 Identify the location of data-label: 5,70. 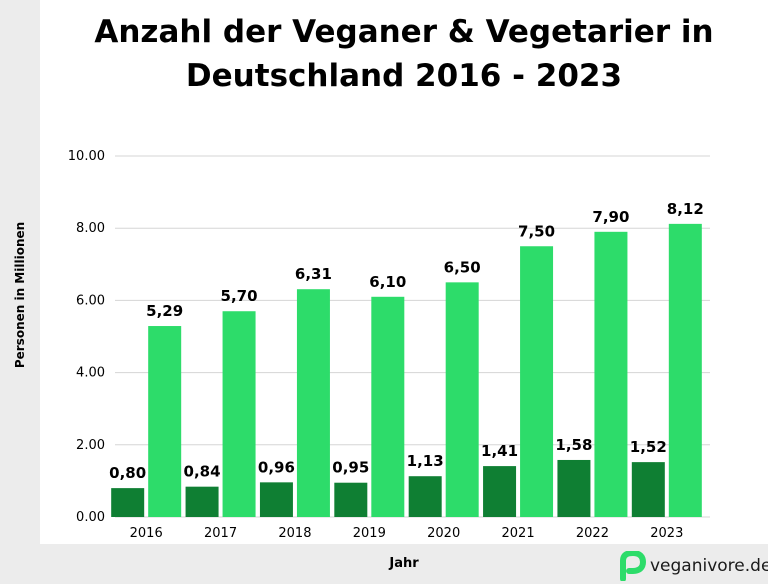
(239, 296).